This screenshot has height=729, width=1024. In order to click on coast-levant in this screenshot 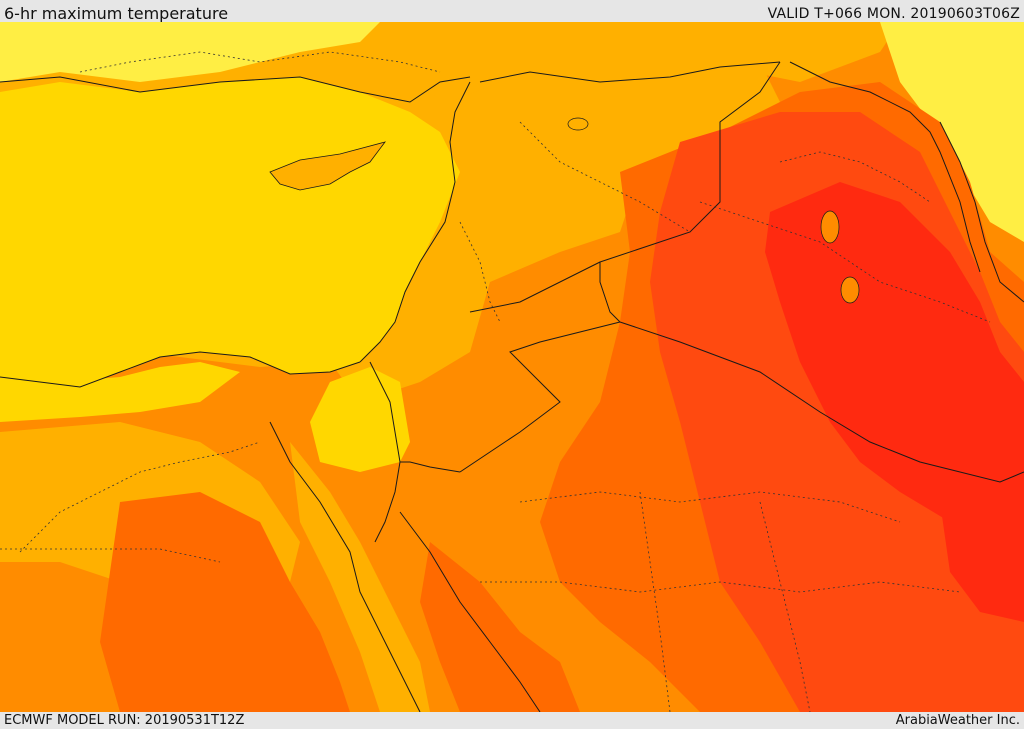, I will do `click(415, 222)`.